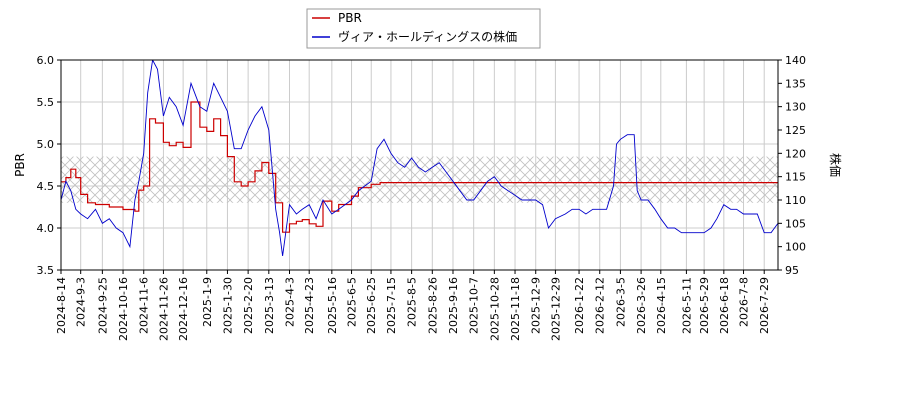 The image size is (900, 400). Describe the element at coordinates (289, 302) in the screenshot. I see `x-tick-label: 2025-4-3` at that location.